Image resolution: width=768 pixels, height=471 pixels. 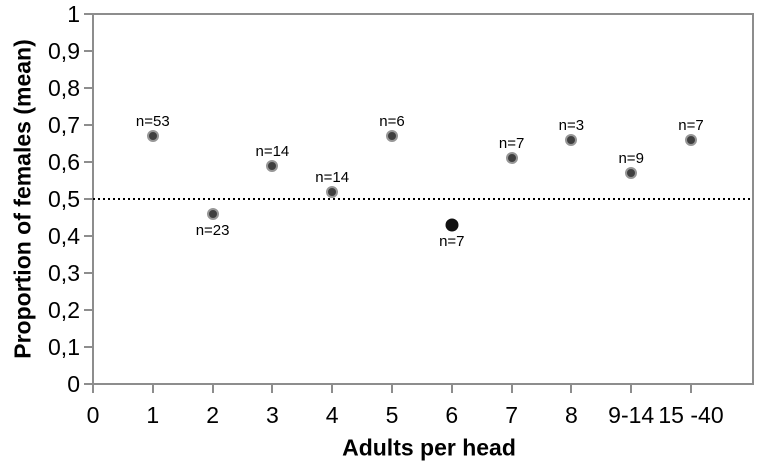 What do you see at coordinates (64, 347) in the screenshot?
I see `y-tick-label: 0,1` at bounding box center [64, 347].